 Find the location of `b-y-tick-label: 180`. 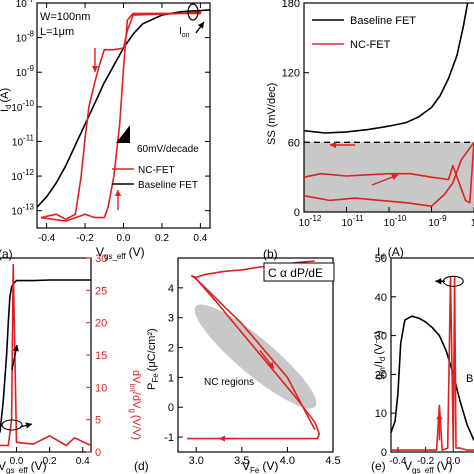

b-y-tick-label: 180 is located at coordinates (291, 5).